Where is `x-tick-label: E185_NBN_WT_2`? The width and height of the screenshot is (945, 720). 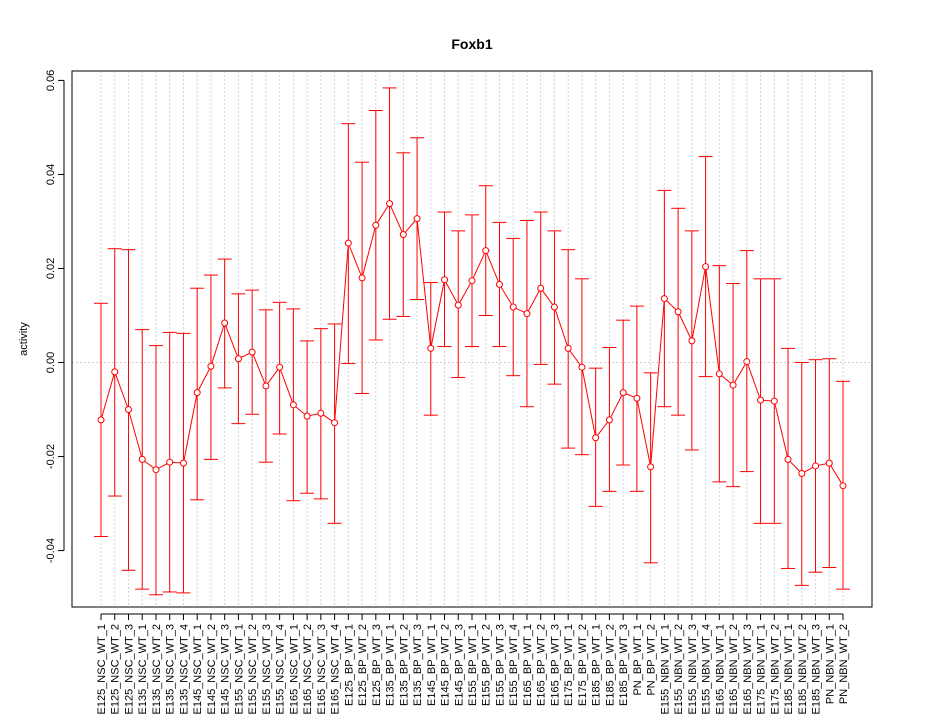 x-tick-label: E185_NBN_WT_2 is located at coordinates (803, 669).